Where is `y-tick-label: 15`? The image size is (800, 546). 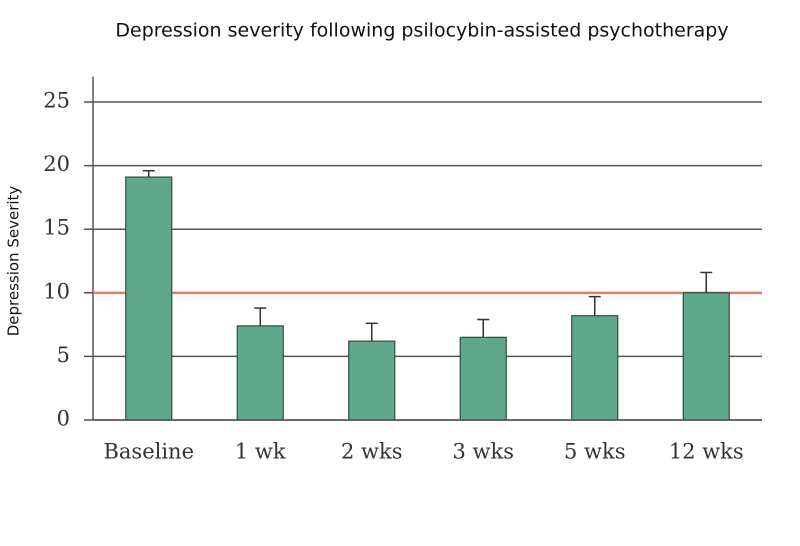 y-tick-label: 15 is located at coordinates (56, 228).